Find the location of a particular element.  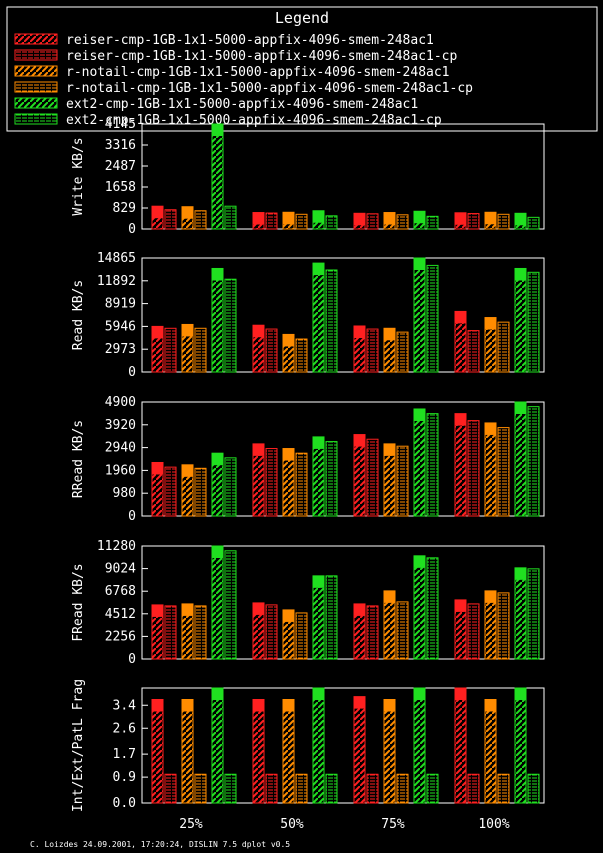

x-category-label: 50% is located at coordinates (292, 824).